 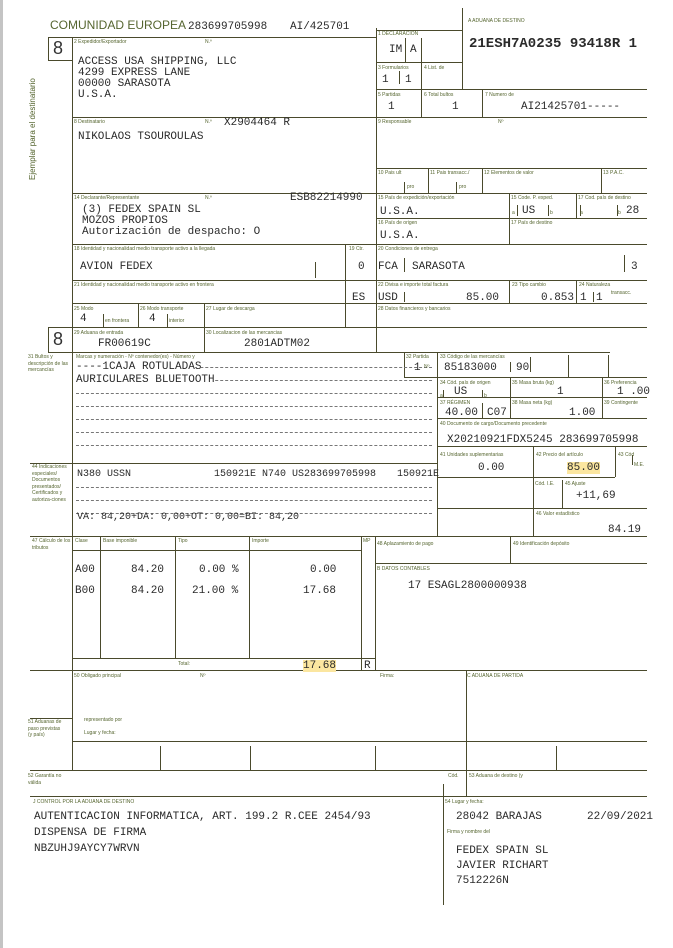 What do you see at coordinates (583, 298) in the screenshot?
I see `transaction-nature-1: 1` at bounding box center [583, 298].